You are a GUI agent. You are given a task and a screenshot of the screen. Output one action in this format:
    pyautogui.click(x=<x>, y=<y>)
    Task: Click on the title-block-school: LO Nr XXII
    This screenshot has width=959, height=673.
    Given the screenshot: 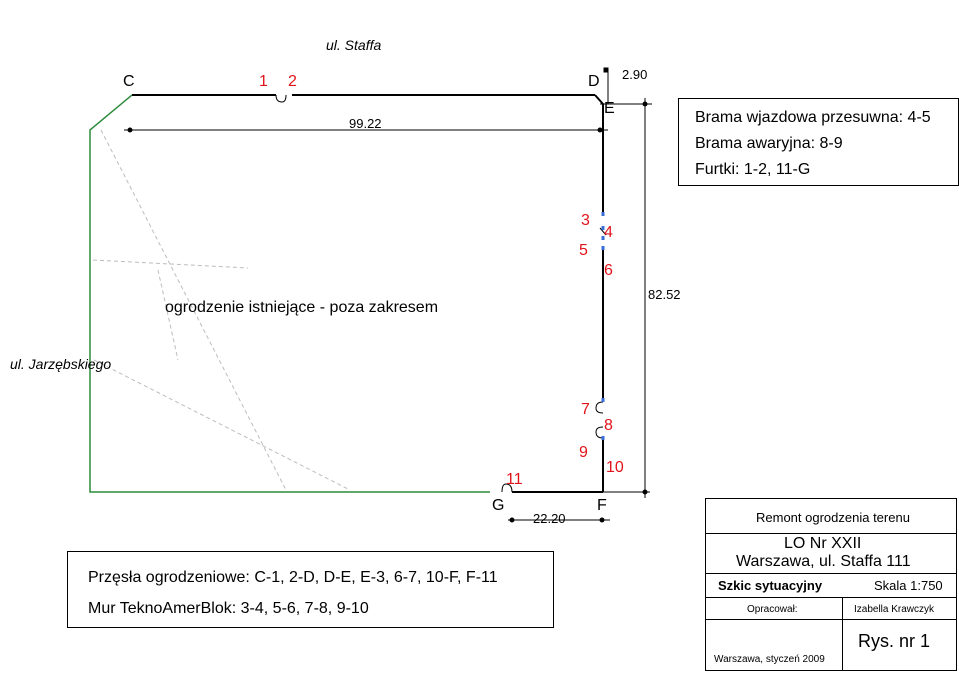 What is the action you would take?
    pyautogui.click(x=823, y=543)
    